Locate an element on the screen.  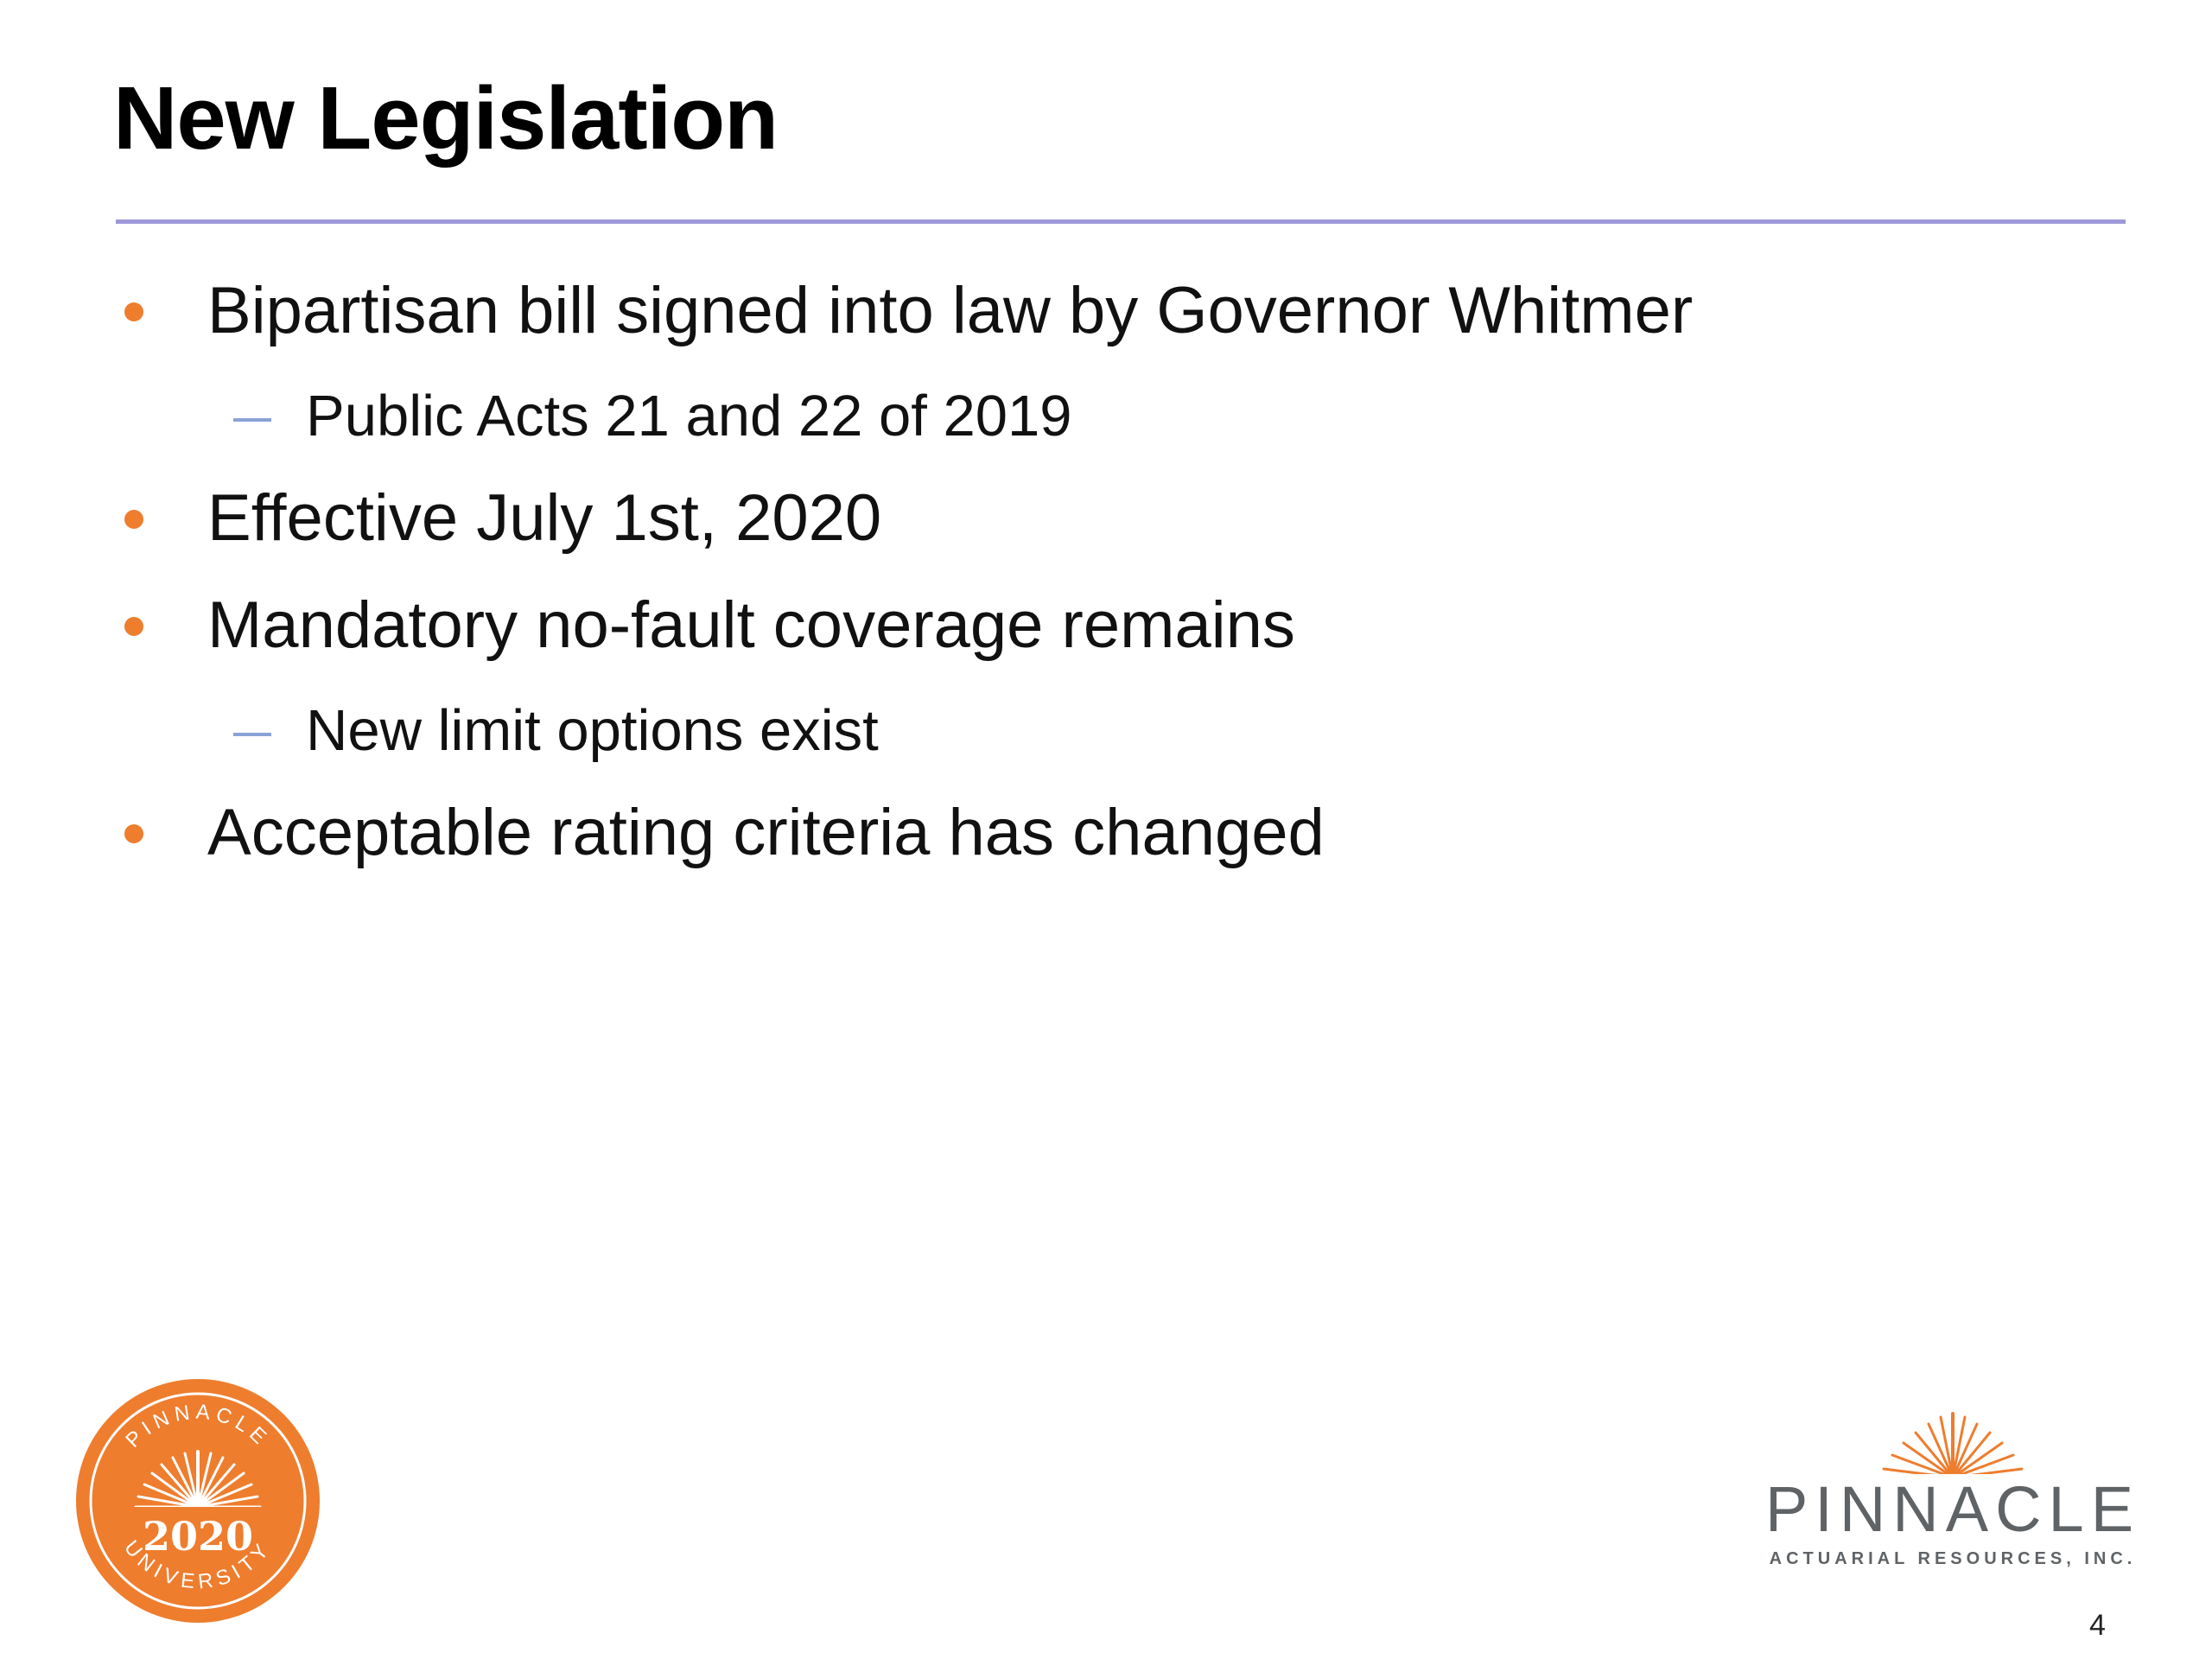
title-divider is located at coordinates (1121, 221).